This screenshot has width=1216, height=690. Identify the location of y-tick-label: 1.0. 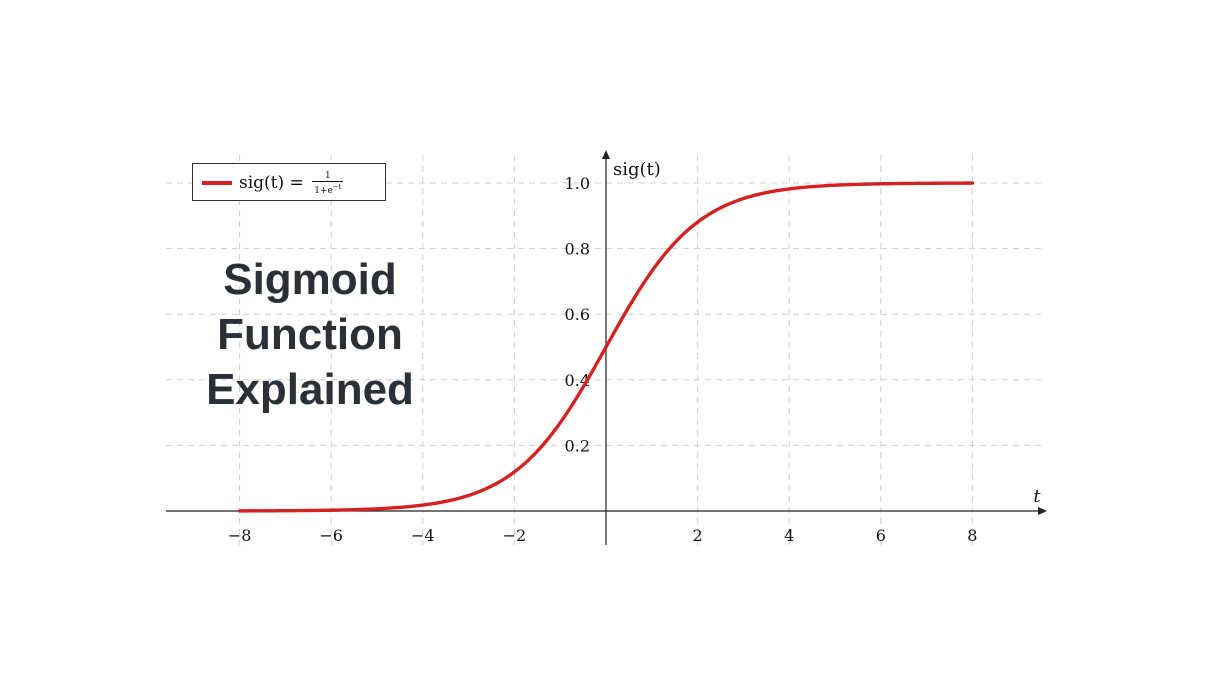
(577, 183).